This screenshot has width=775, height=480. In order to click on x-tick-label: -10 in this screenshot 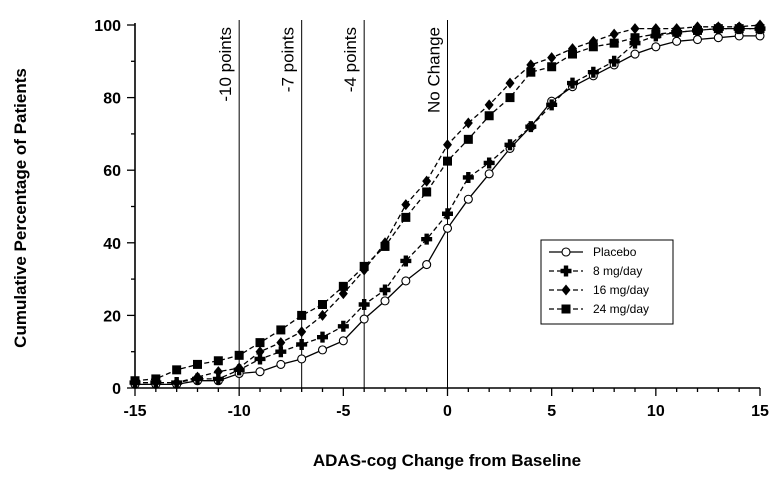, I will do `click(239, 411)`.